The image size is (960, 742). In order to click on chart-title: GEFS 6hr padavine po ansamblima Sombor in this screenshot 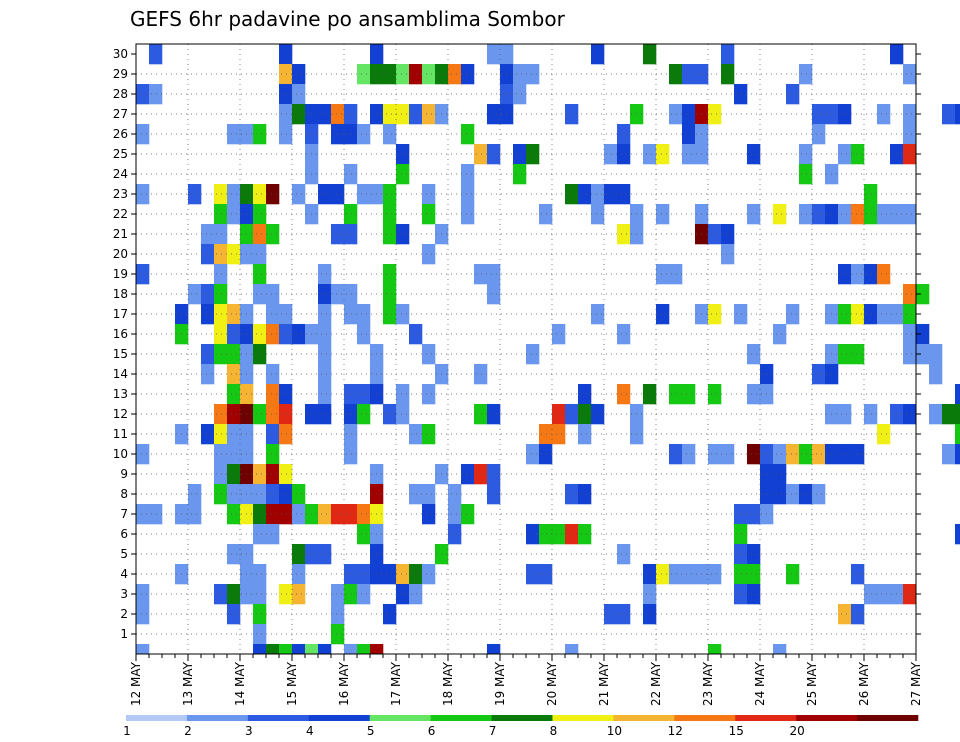, I will do `click(348, 19)`.